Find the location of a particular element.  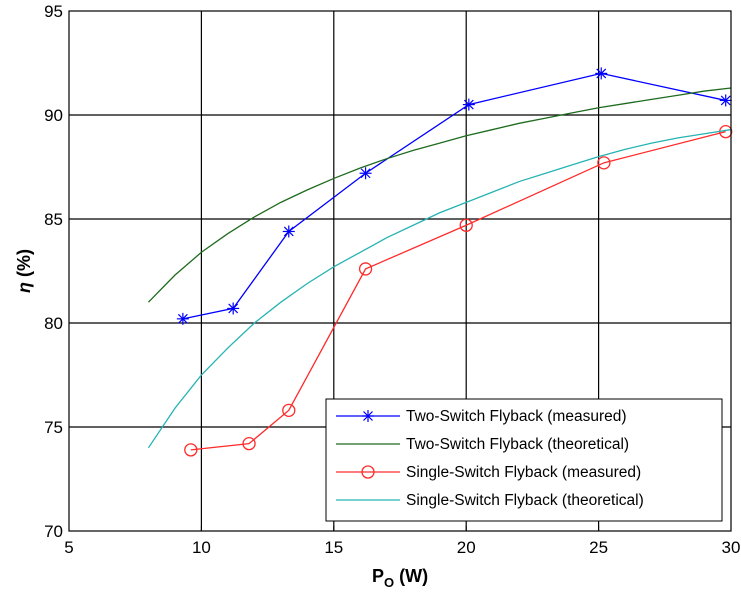

x-axis-label-main: P is located at coordinates (378, 576).